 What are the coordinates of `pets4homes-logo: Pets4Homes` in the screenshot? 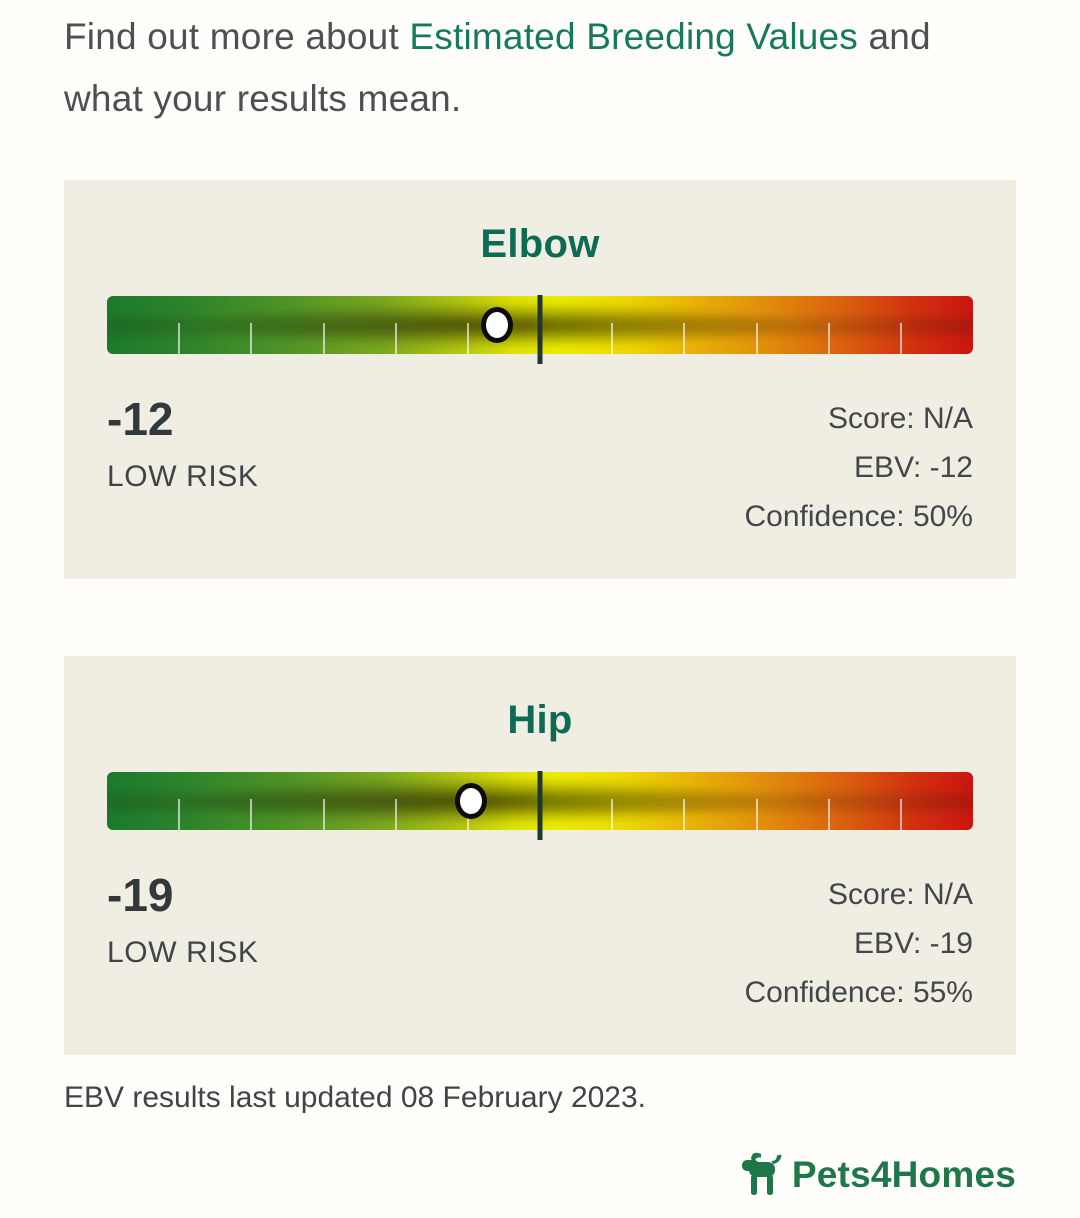 It's located at (540, 1175).